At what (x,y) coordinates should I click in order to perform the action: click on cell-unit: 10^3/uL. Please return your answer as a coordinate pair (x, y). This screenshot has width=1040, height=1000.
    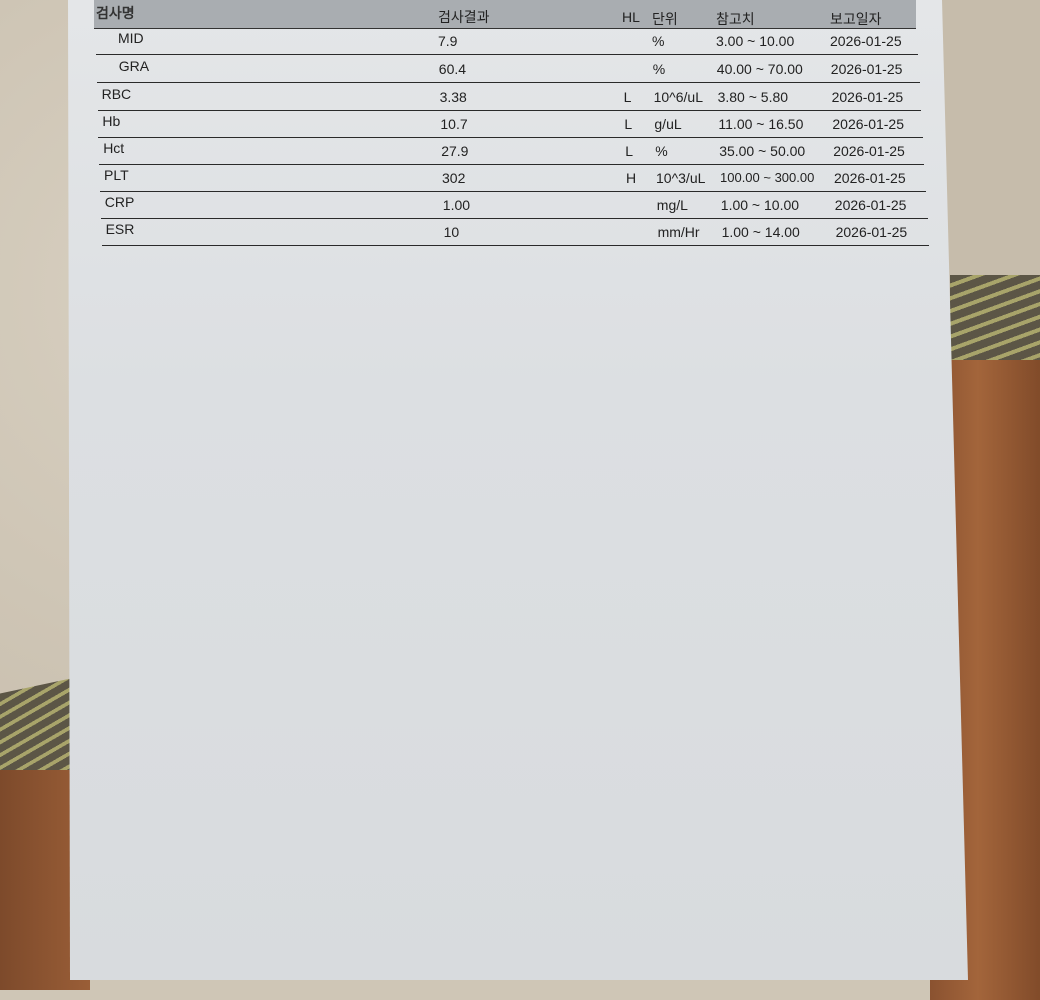
    Looking at the image, I should click on (681, 178).